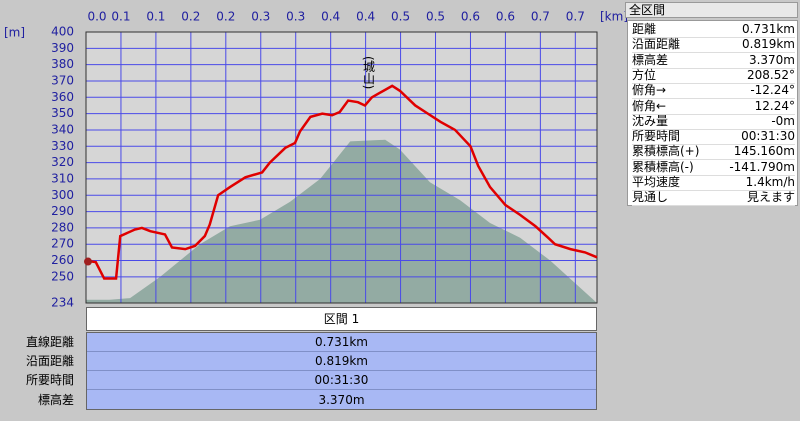 This screenshot has height=421, width=800. Describe the element at coordinates (753, 137) in the screenshot. I see `panel-value: 00:31:30` at that location.